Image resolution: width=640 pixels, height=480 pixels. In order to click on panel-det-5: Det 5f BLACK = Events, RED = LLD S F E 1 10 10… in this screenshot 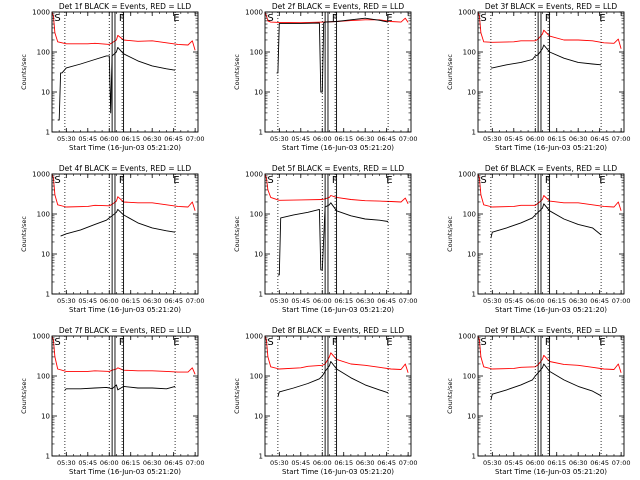, I will do `click(325, 239)`.